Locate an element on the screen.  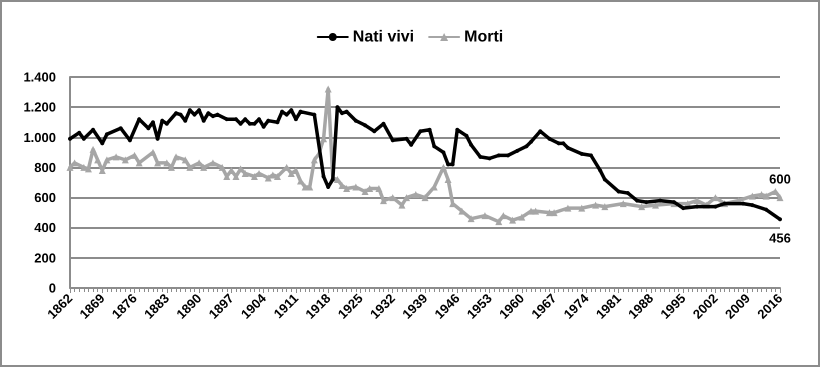
y-tick-label: 1.400 is located at coordinates (39, 77).